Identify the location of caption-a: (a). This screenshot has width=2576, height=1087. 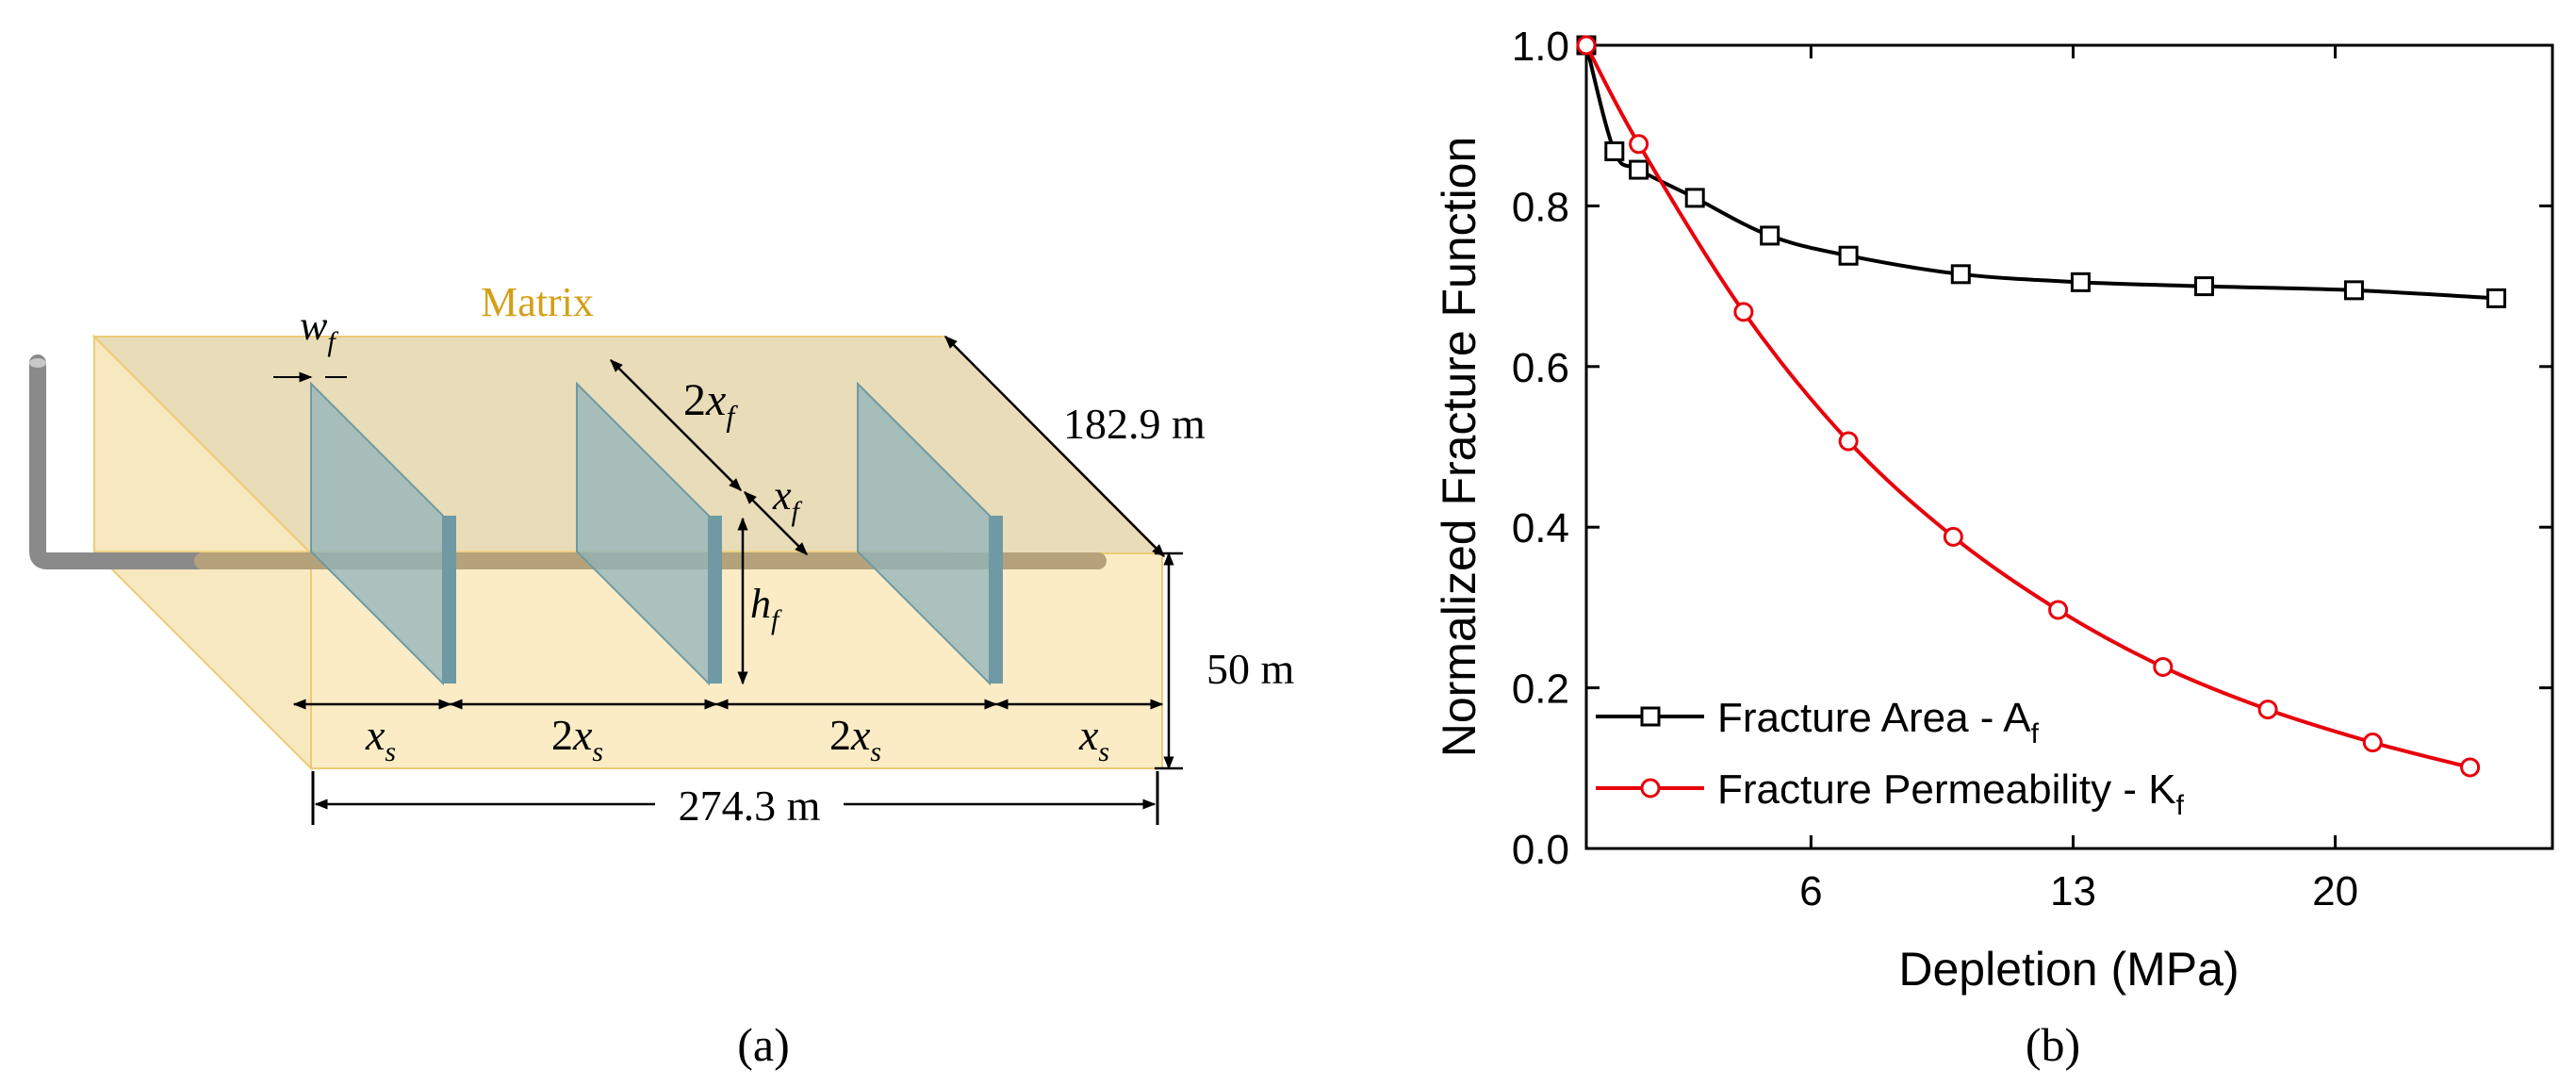
(763, 1045).